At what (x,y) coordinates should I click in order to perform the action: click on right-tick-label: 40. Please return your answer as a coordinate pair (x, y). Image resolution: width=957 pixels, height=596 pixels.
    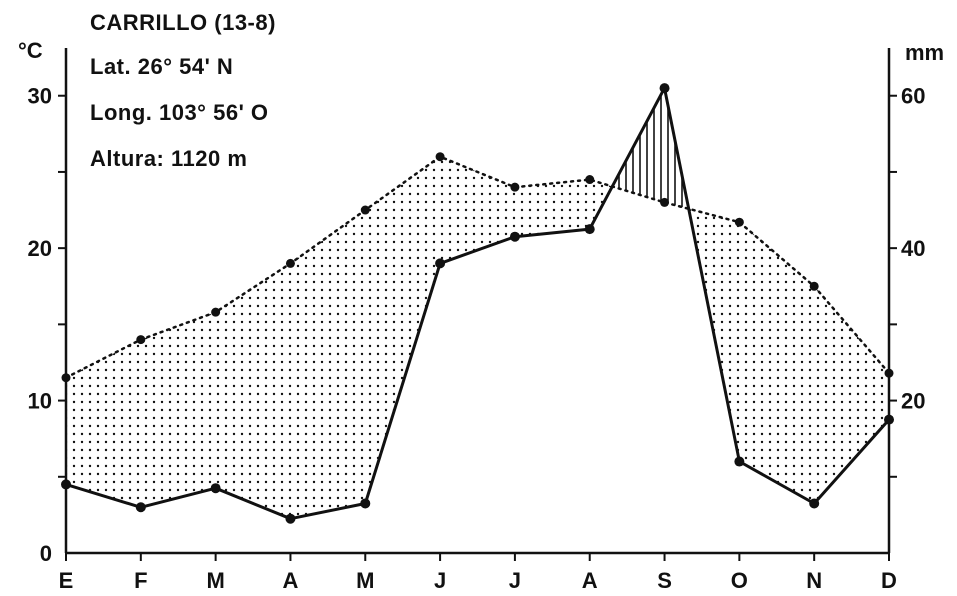
    Looking at the image, I should click on (913, 248).